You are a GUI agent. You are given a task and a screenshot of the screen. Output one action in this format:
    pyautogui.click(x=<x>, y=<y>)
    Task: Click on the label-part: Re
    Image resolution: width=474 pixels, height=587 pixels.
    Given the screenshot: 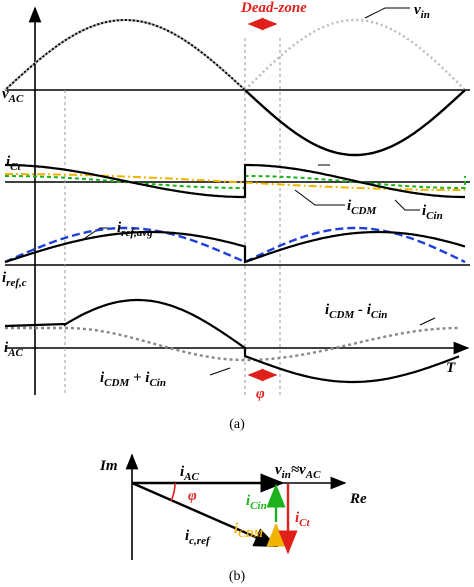 What is the action you would take?
    pyautogui.click(x=358, y=499)
    